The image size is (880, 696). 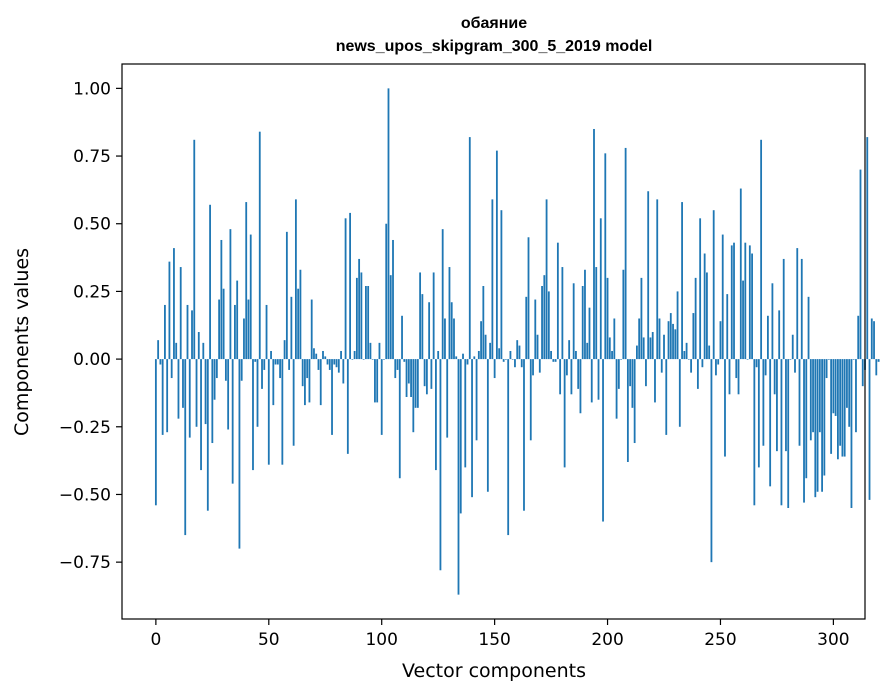 What do you see at coordinates (155, 640) in the screenshot?
I see `x-tick-label: 0` at bounding box center [155, 640].